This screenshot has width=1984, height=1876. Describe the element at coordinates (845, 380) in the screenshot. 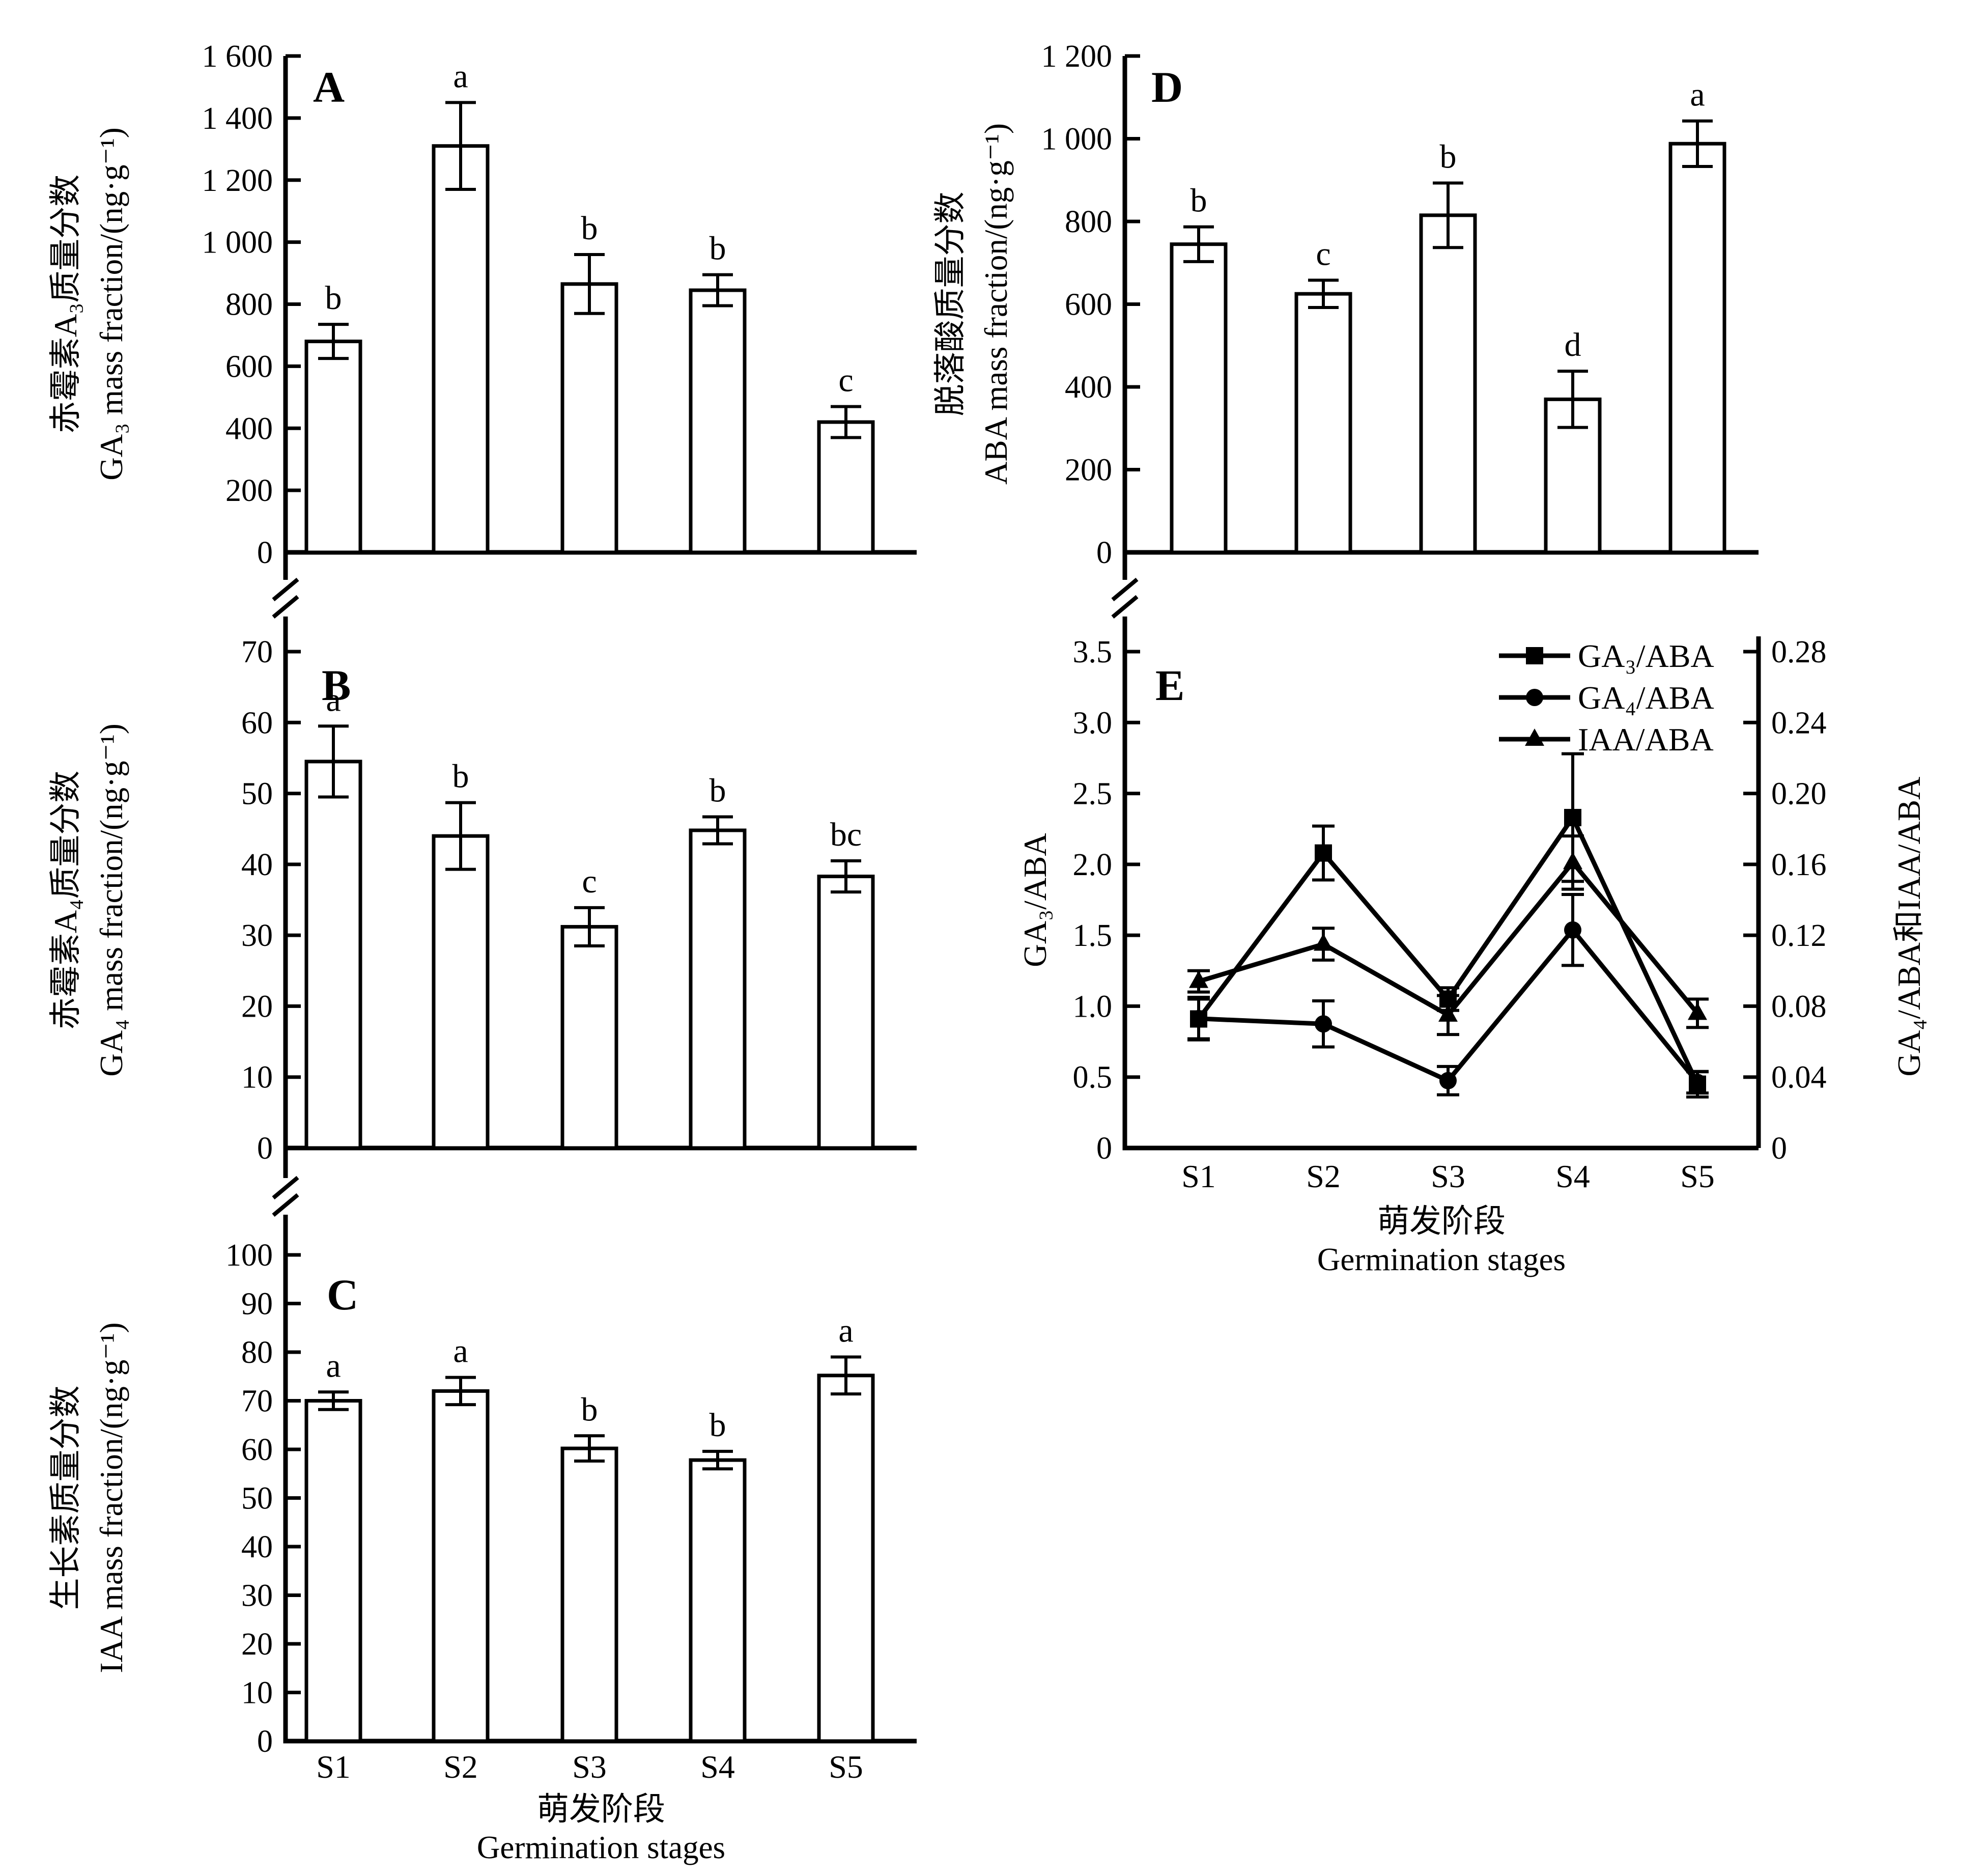

I see `panel-a-sig-letter-4: c` at that location.